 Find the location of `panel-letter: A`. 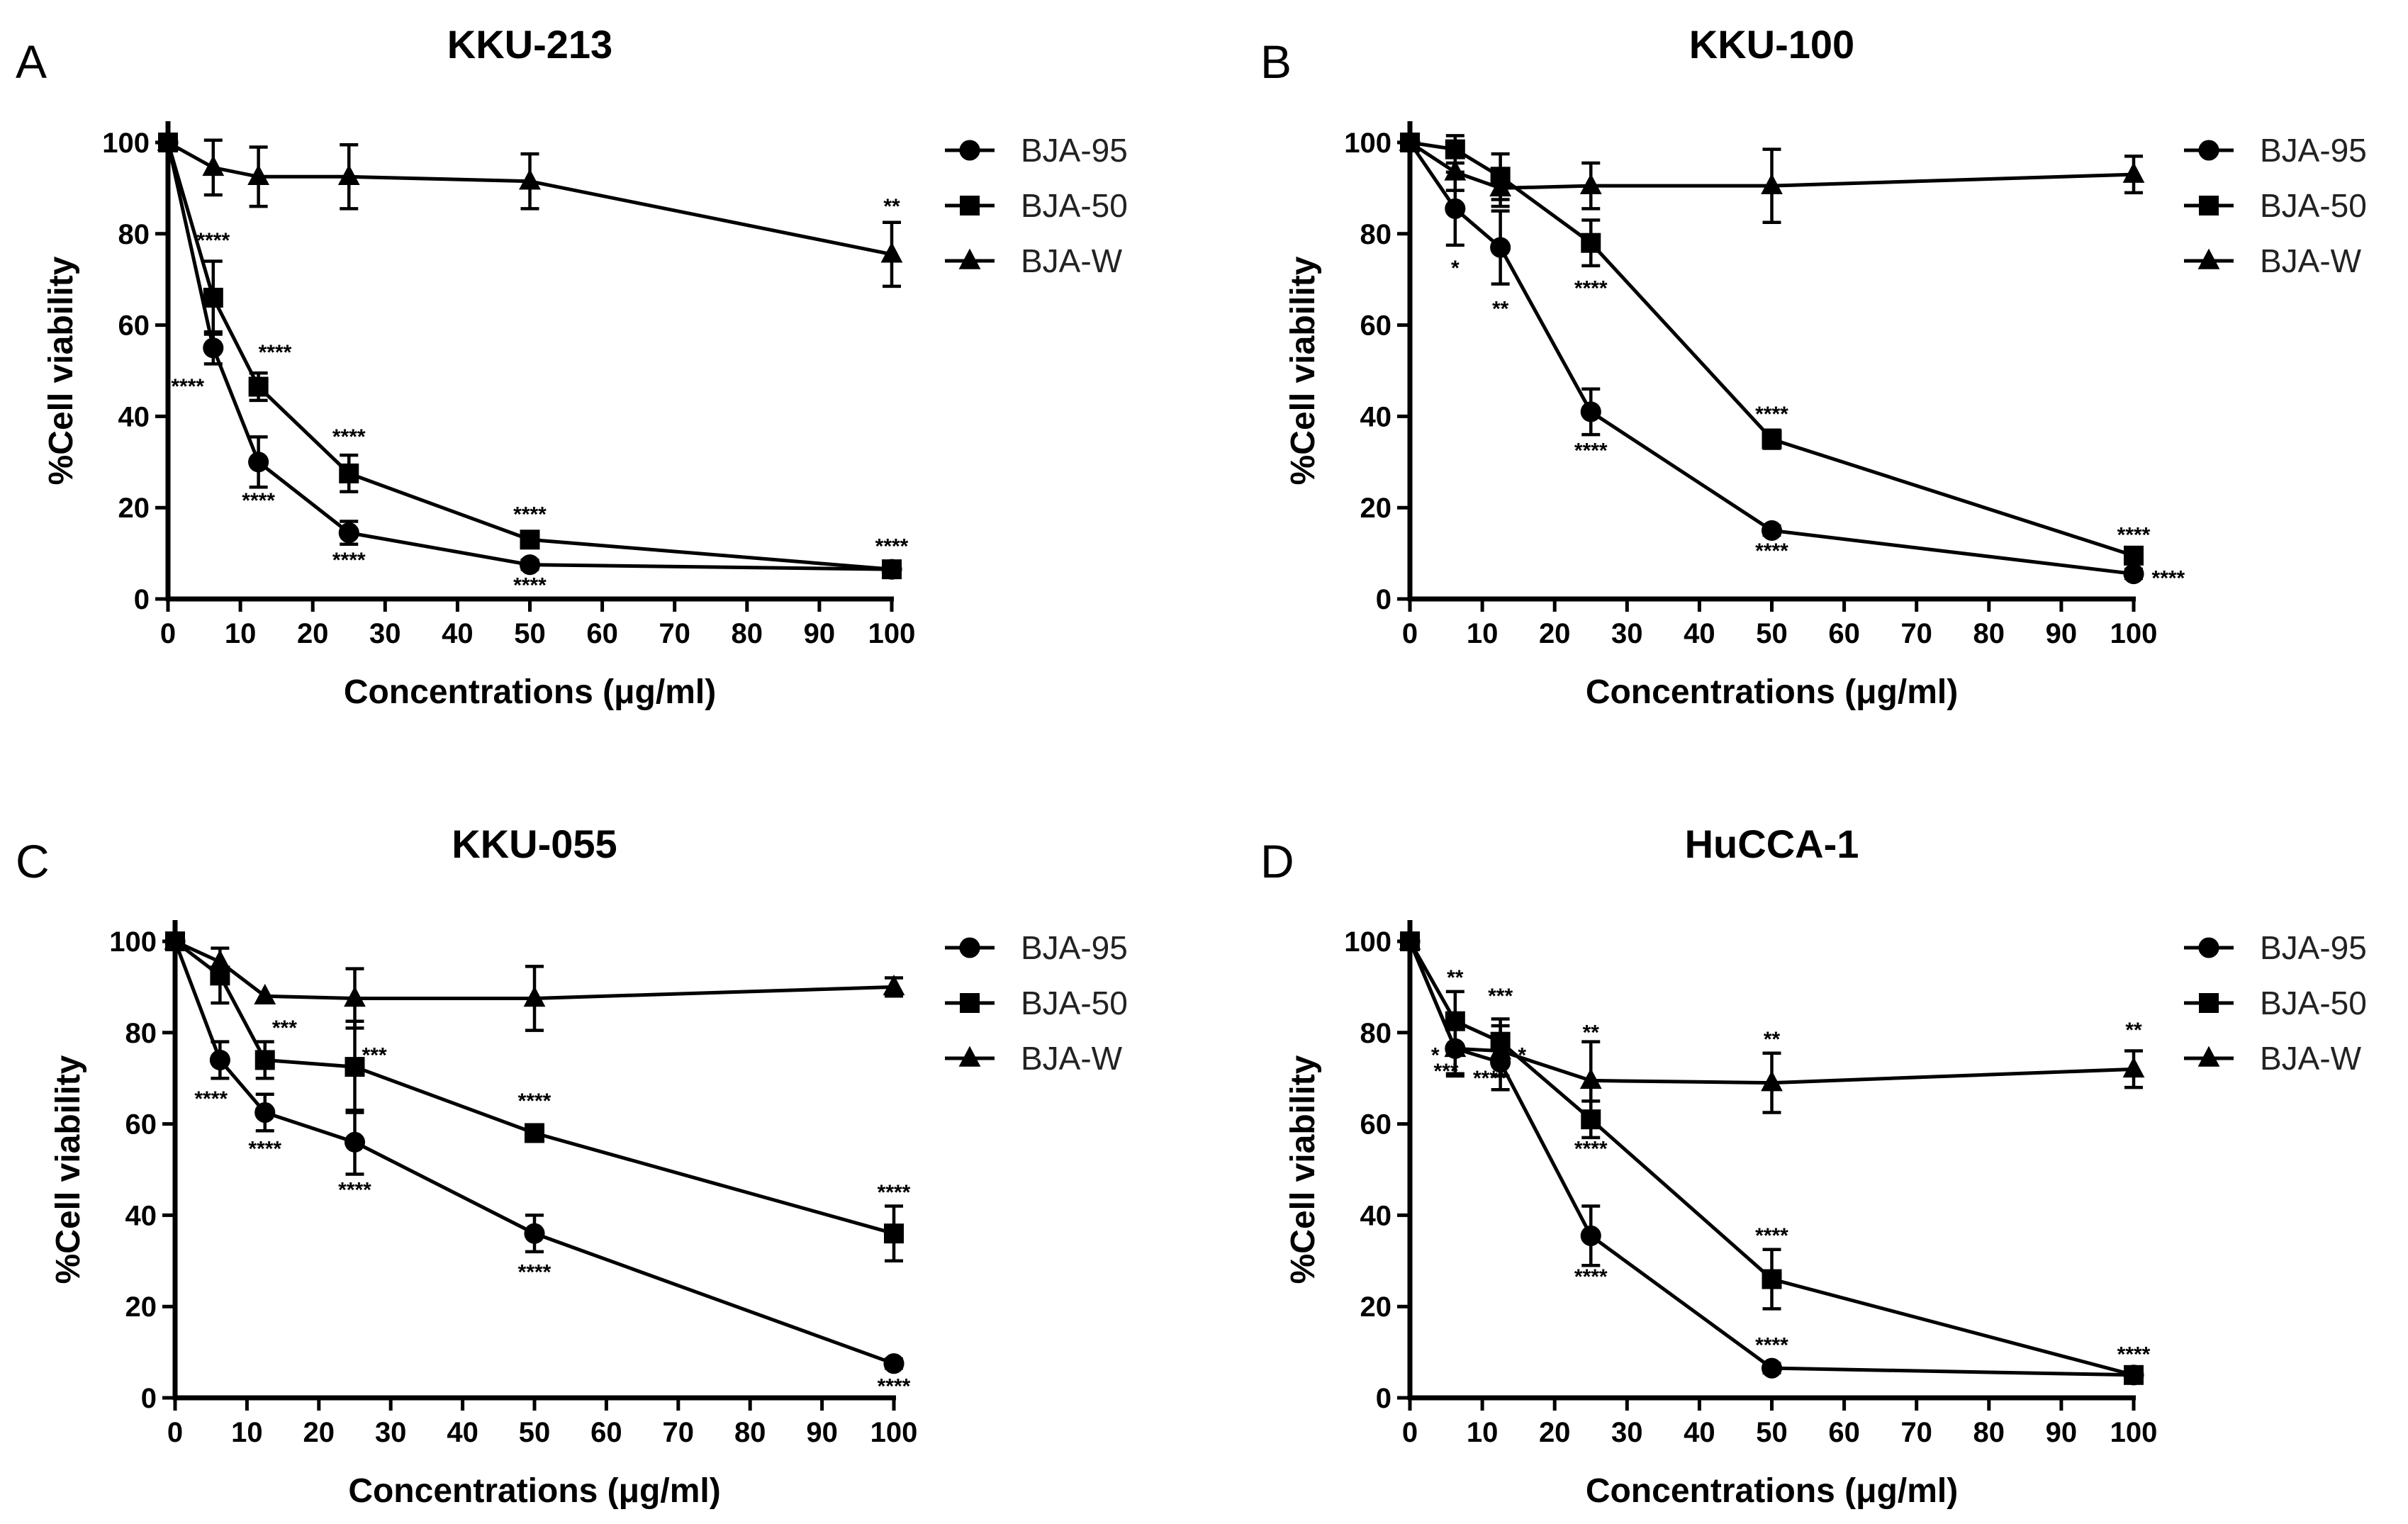

panel-letter: A is located at coordinates (31, 62).